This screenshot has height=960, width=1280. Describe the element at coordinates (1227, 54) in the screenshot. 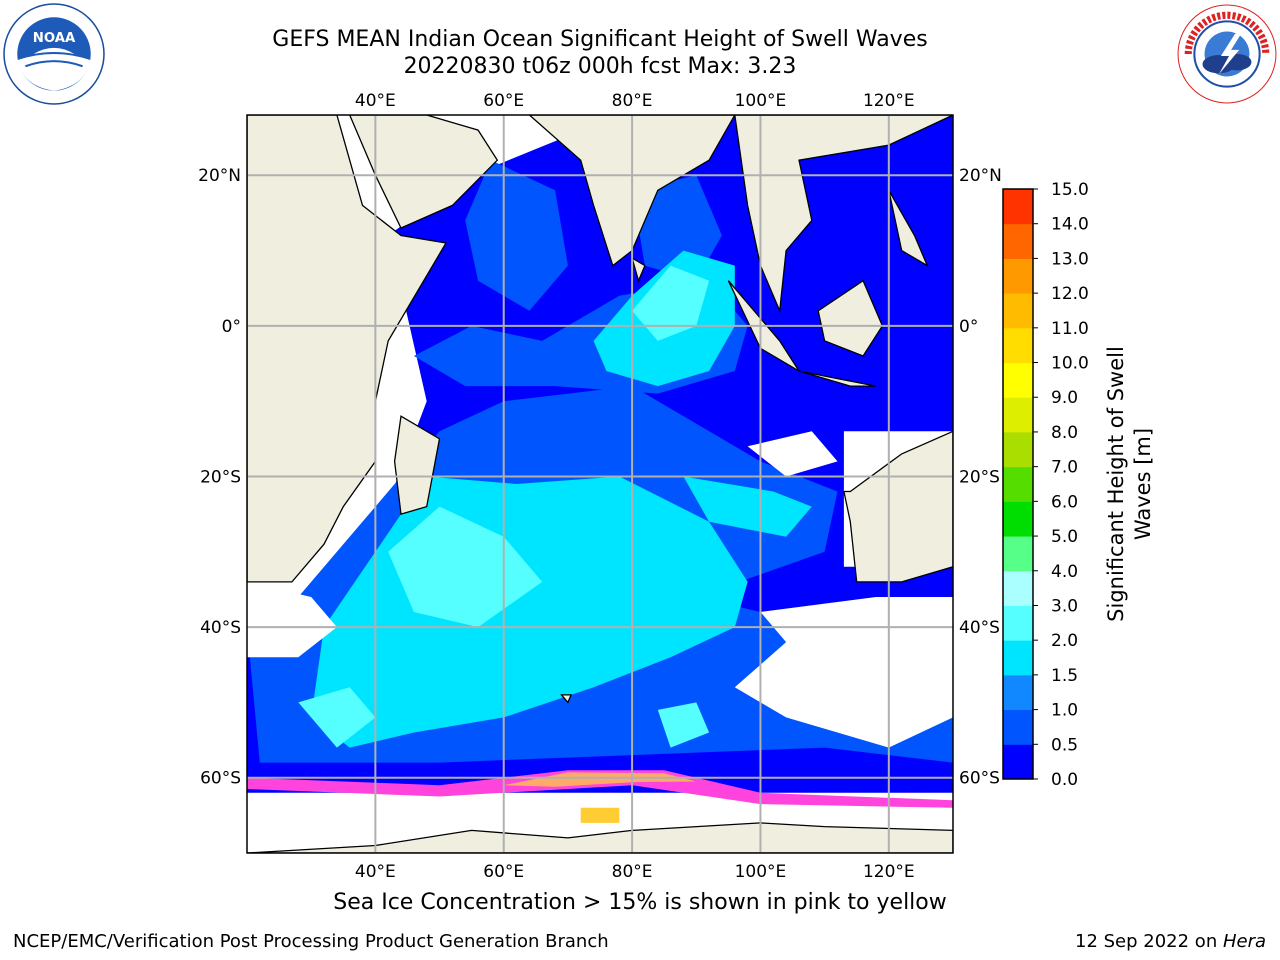

I see `national-weather-service-logo` at that location.